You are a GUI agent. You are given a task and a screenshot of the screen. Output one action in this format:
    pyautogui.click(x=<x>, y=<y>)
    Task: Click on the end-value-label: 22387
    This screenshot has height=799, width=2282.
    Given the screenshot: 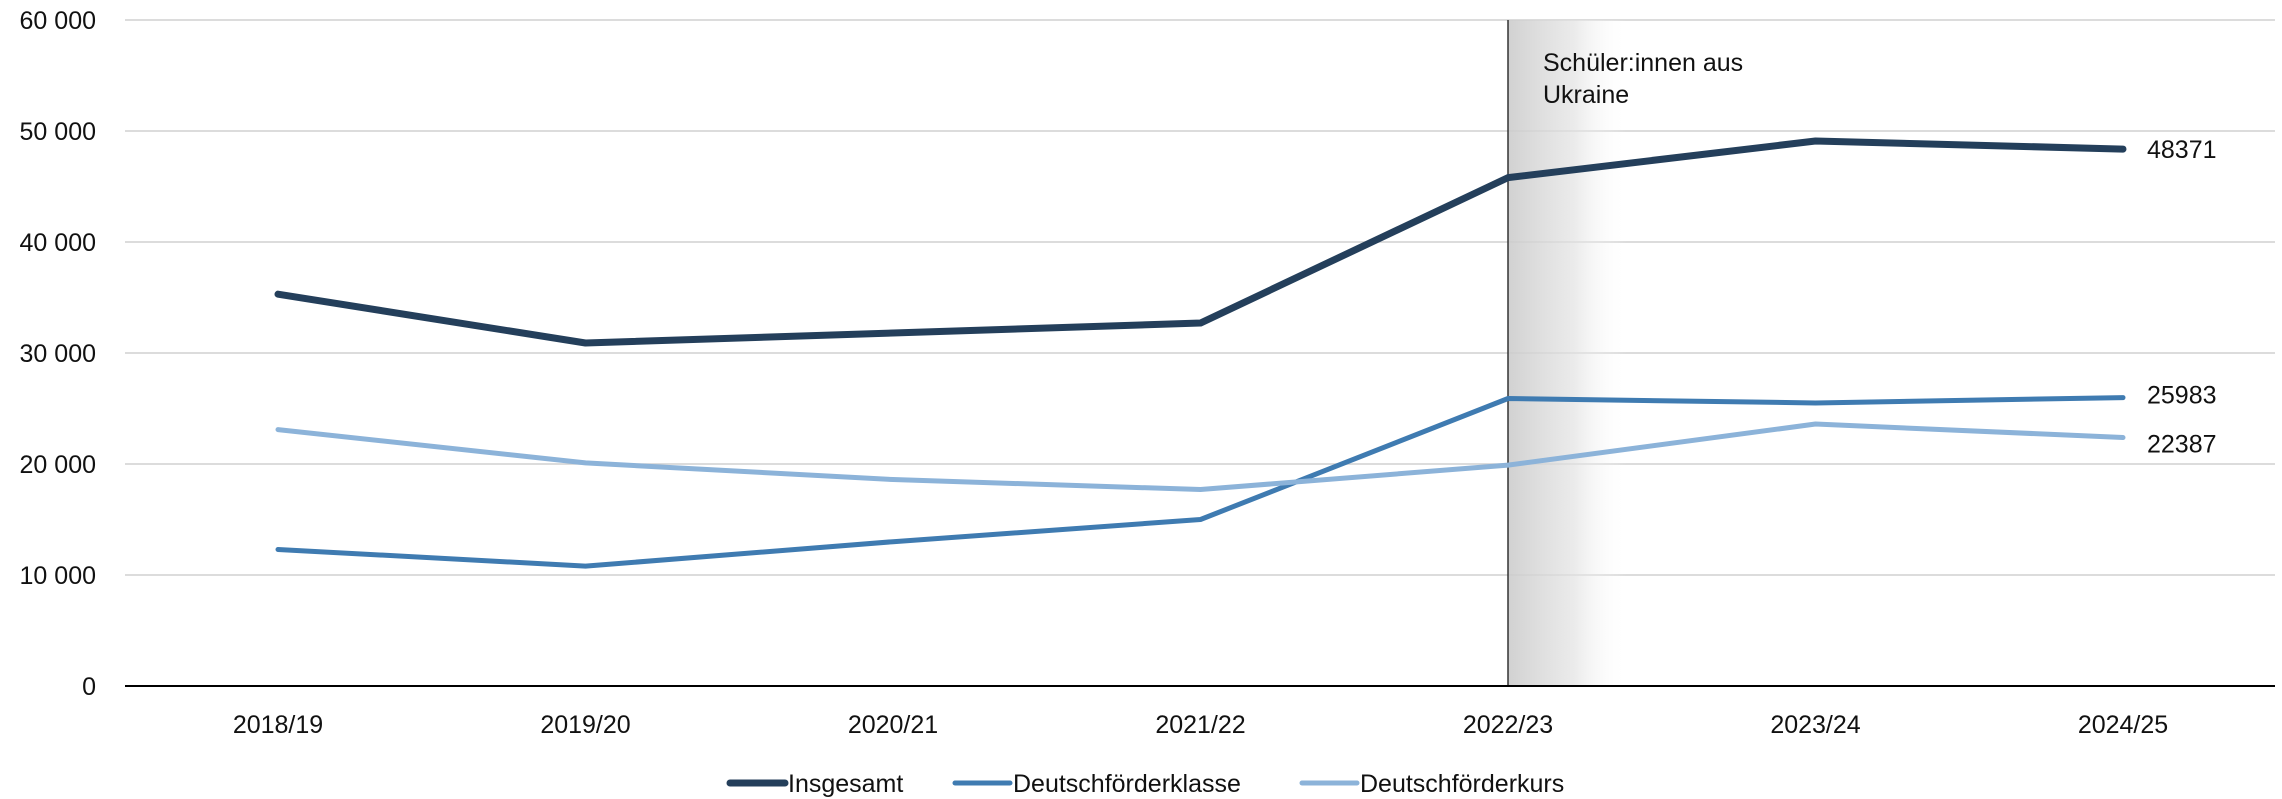 What is the action you would take?
    pyautogui.click(x=2182, y=445)
    